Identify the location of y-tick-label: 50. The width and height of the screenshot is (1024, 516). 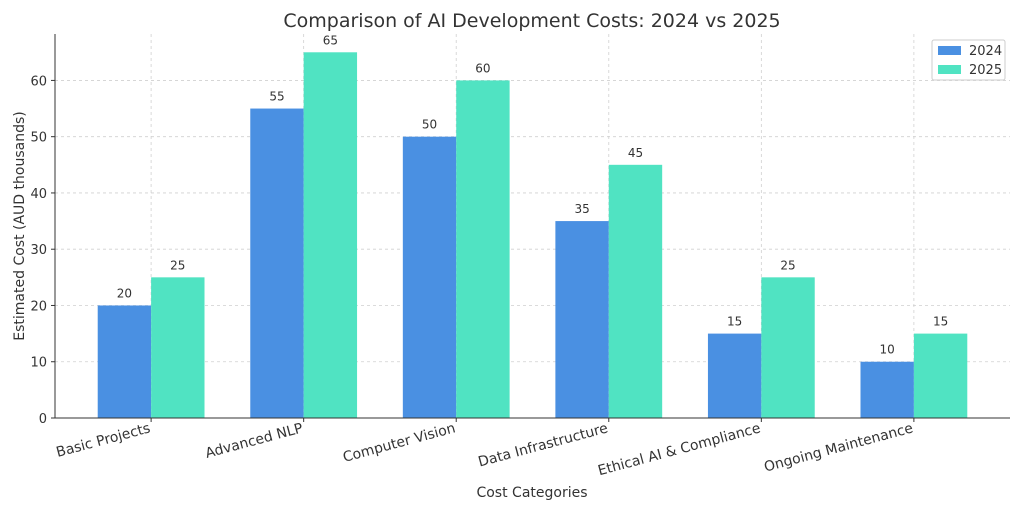
(38, 138).